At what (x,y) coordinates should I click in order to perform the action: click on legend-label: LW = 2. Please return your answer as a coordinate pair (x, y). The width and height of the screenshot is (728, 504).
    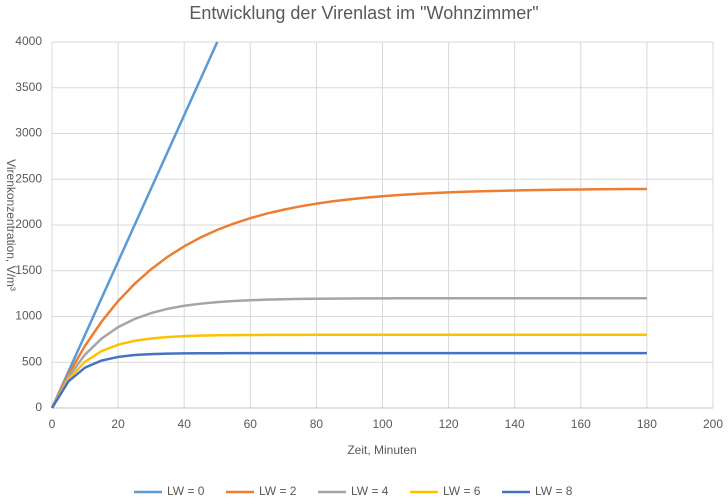
    Looking at the image, I should click on (278, 491).